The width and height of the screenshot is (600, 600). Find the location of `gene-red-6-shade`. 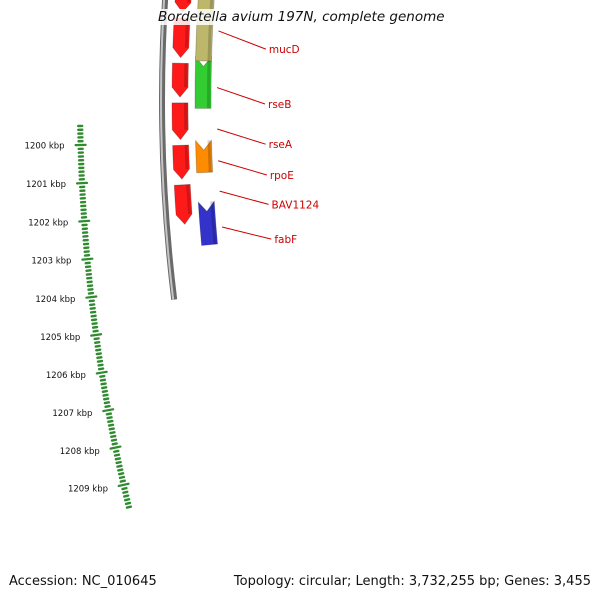

gene-red-6-shade is located at coordinates (188, 1).